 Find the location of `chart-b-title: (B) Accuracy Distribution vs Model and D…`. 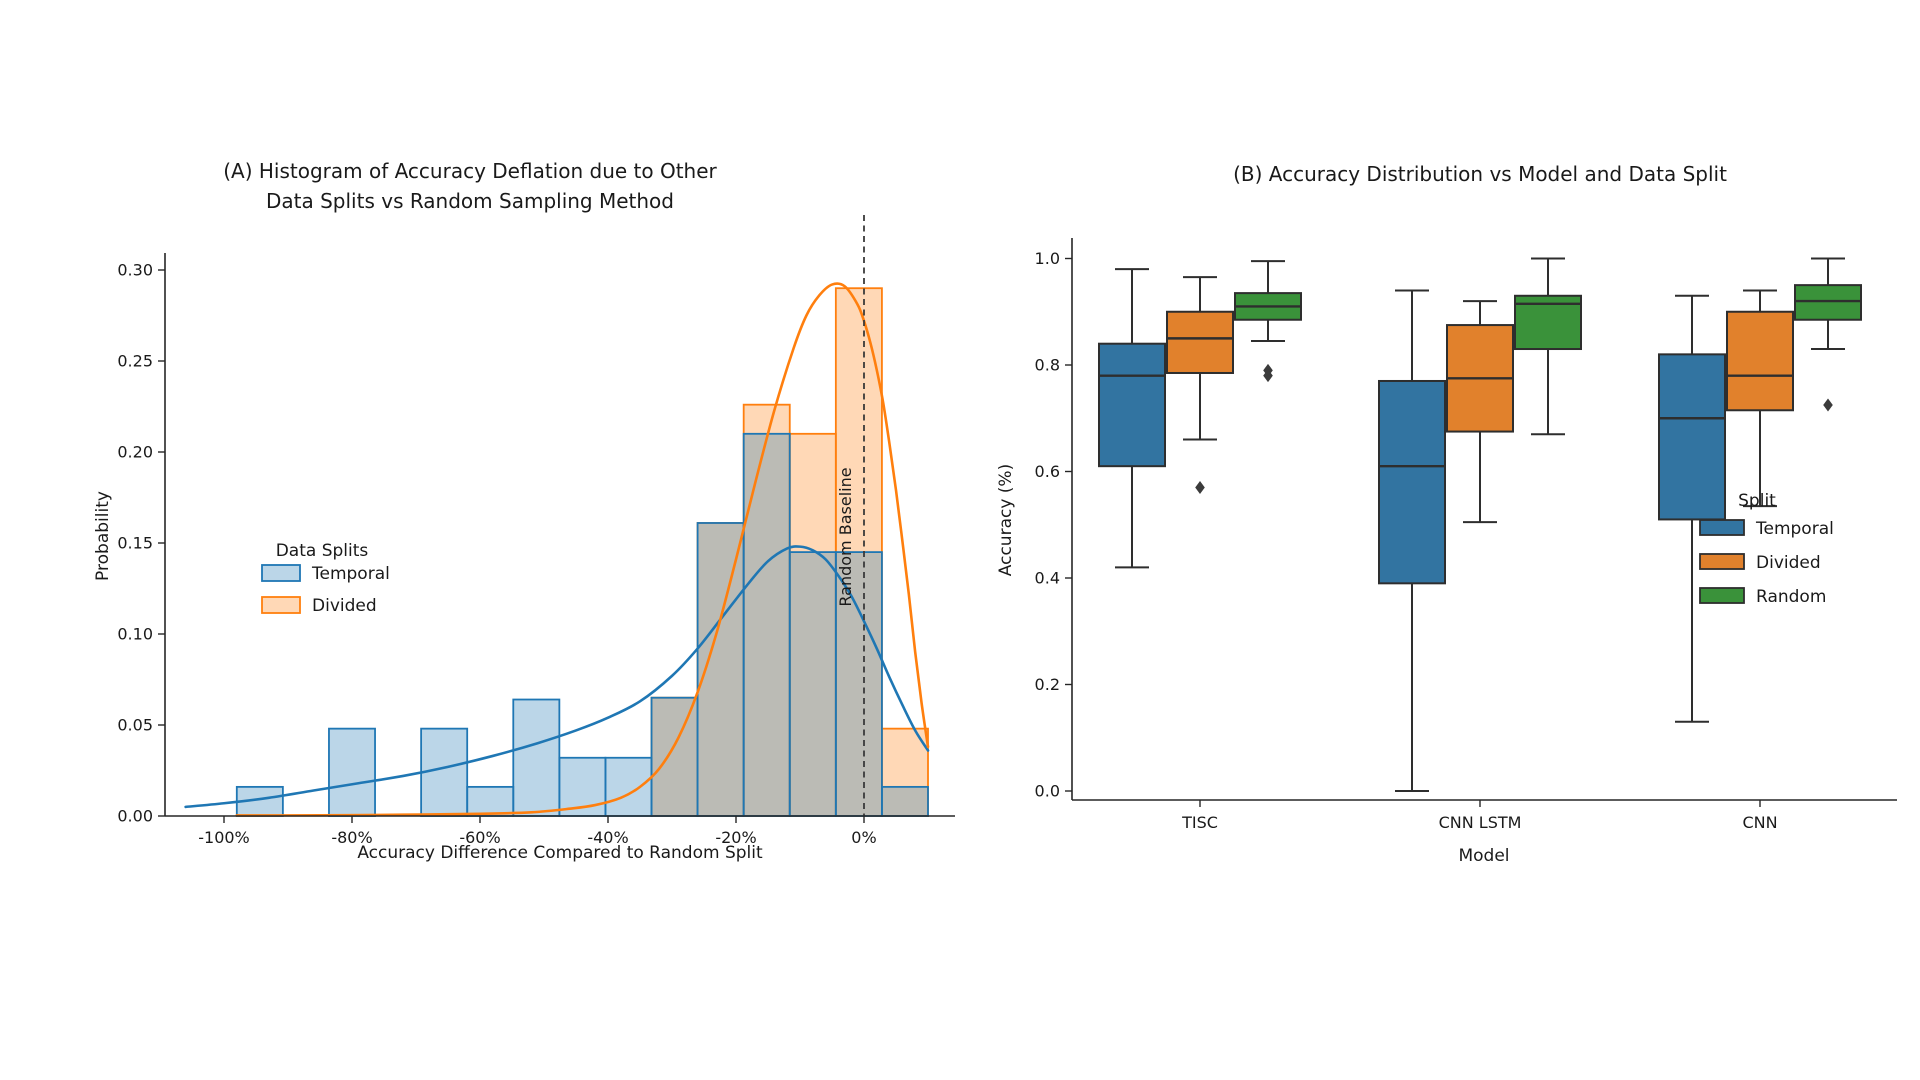

chart-b-title: (B) Accuracy Distribution vs Model and D… is located at coordinates (1480, 174).